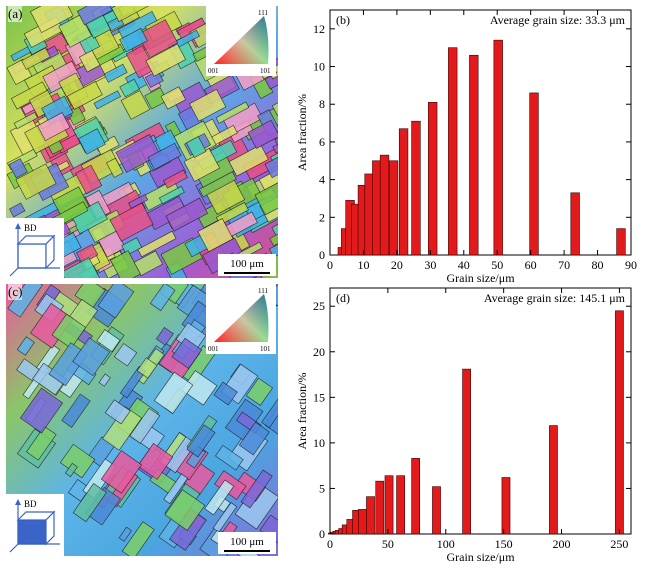  What do you see at coordinates (319, 29) in the screenshot?
I see `y-tick-label: 12` at bounding box center [319, 29].